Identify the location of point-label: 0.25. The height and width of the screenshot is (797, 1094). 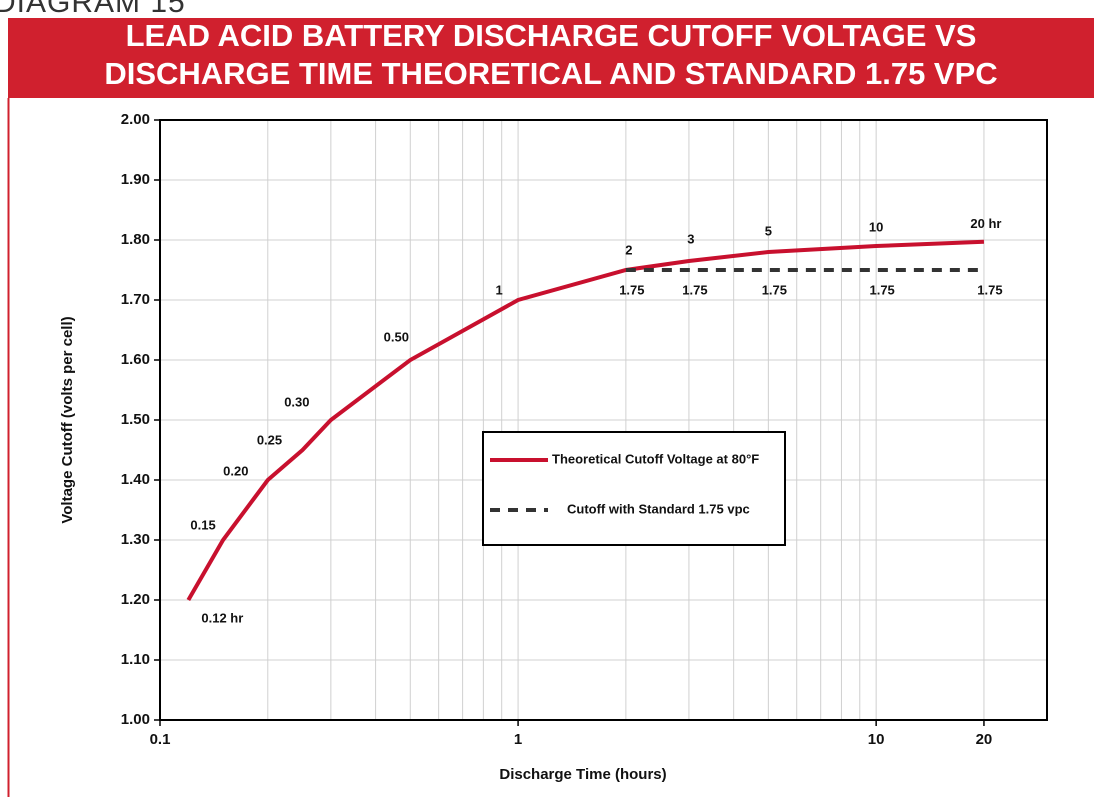
(269, 439).